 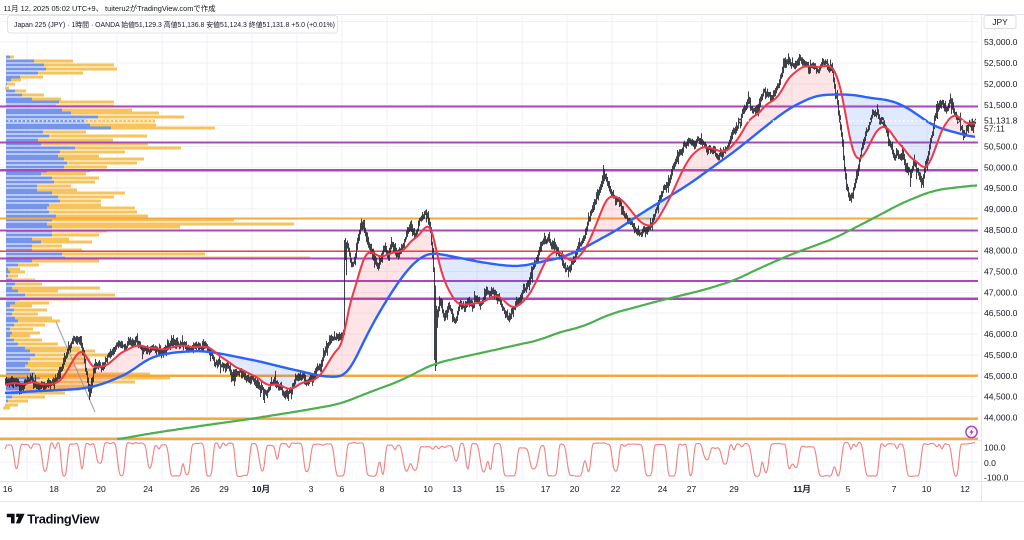 What do you see at coordinates (965, 489) in the screenshot?
I see `svg-text: 12` at bounding box center [965, 489].